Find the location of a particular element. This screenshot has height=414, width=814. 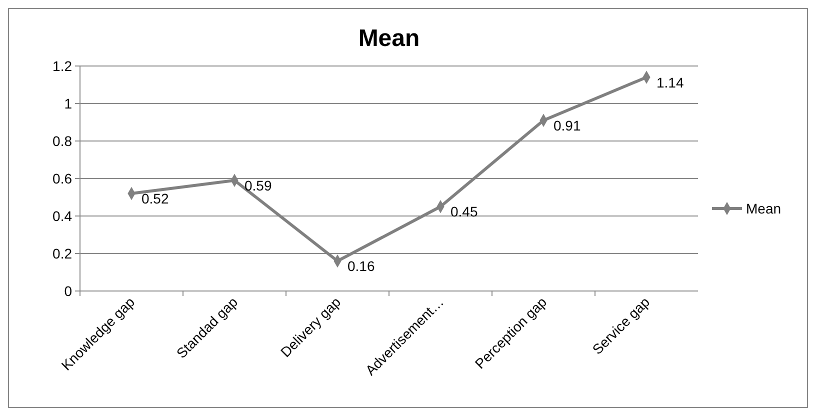

data-label: 0.59 is located at coordinates (258, 185).